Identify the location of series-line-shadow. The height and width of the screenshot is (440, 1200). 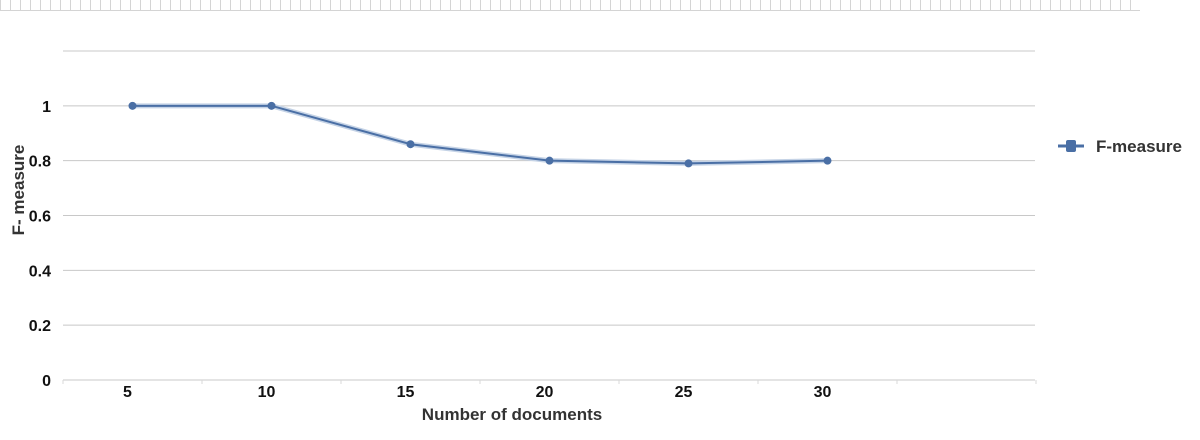
(480, 134).